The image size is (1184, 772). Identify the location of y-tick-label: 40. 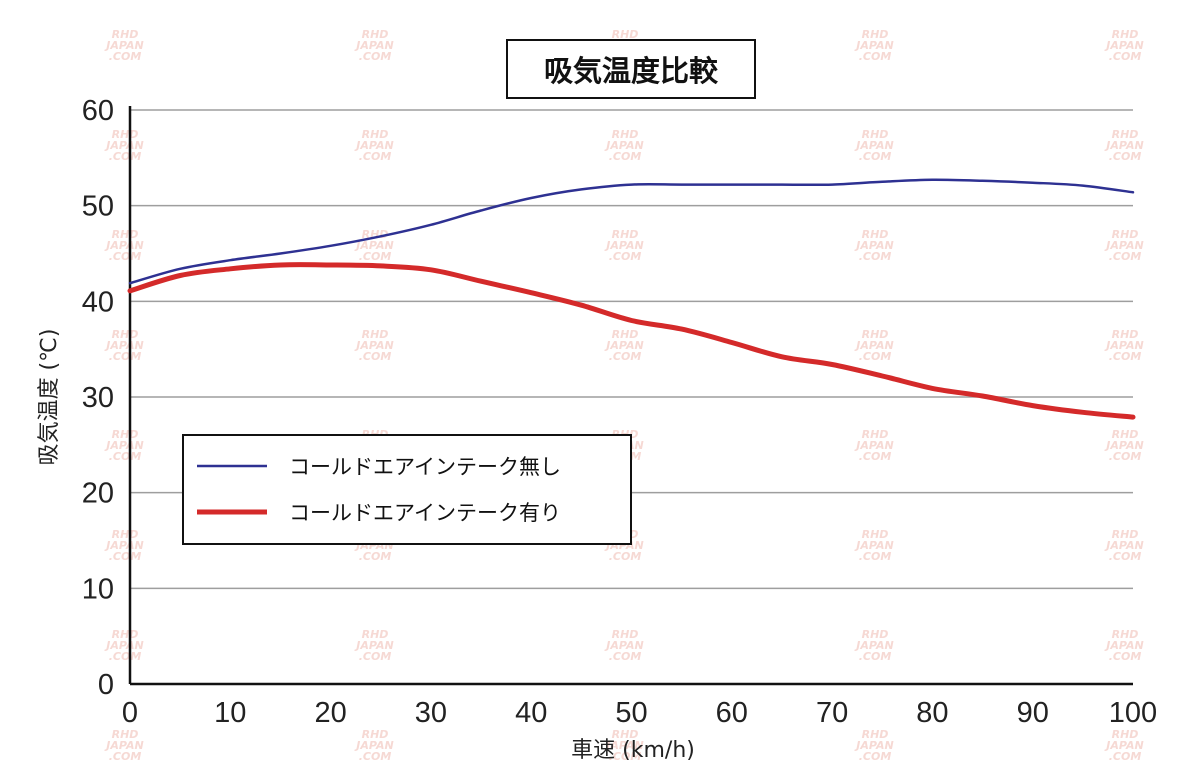
(98, 302).